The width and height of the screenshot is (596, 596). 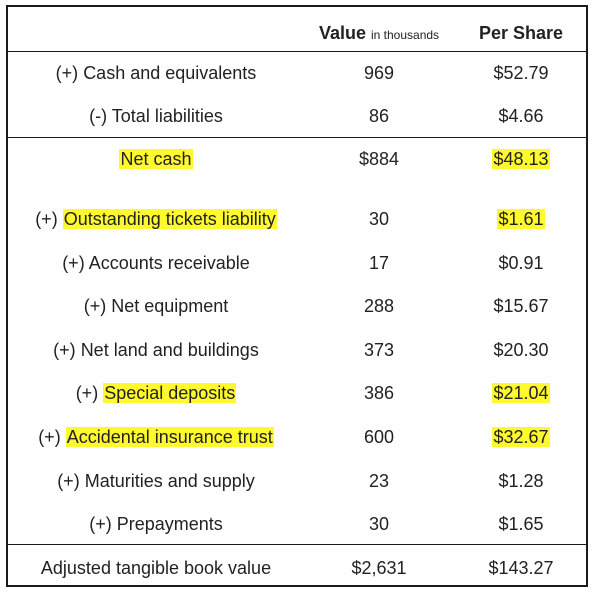 I want to click on row-per-share: $52.79, so click(x=521, y=73).